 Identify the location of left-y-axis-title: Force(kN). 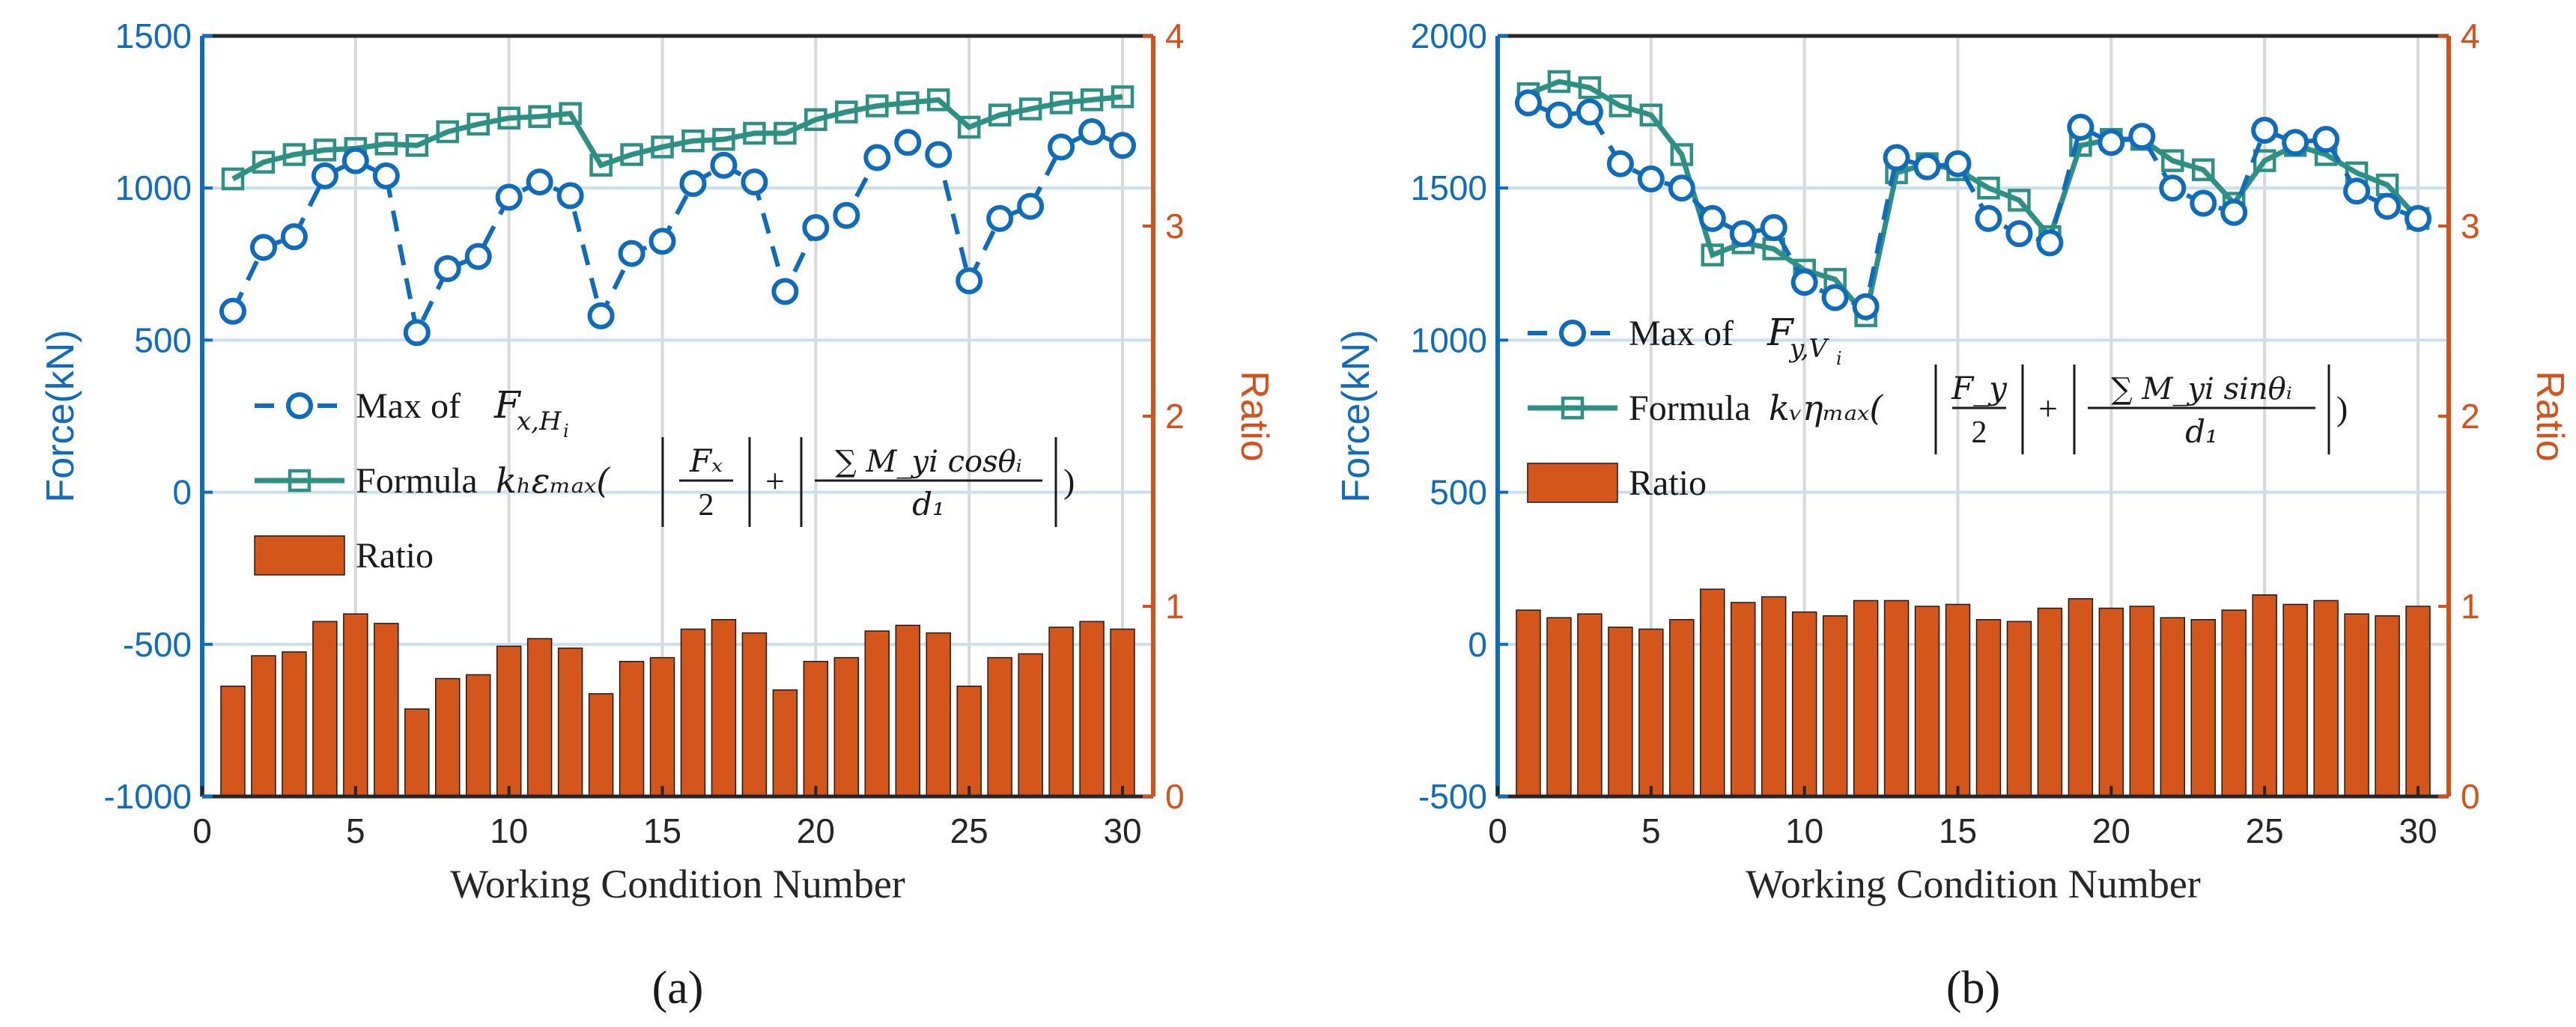
(1356, 415).